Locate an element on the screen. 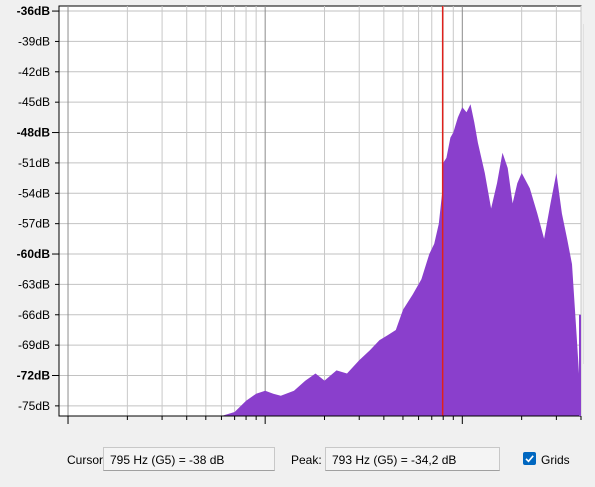 This screenshot has width=595, height=487. y-tick-label: -48dB is located at coordinates (34, 133).